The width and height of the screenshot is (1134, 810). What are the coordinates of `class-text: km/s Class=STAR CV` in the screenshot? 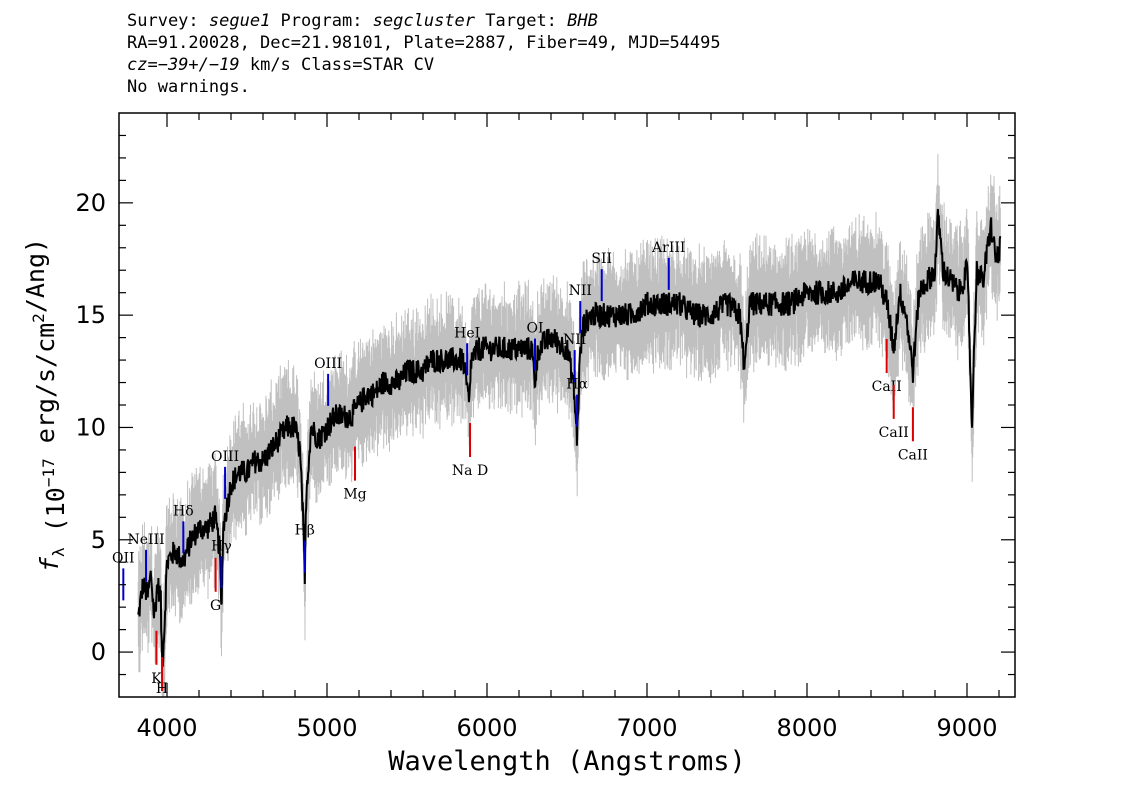 It's located at (337, 65).